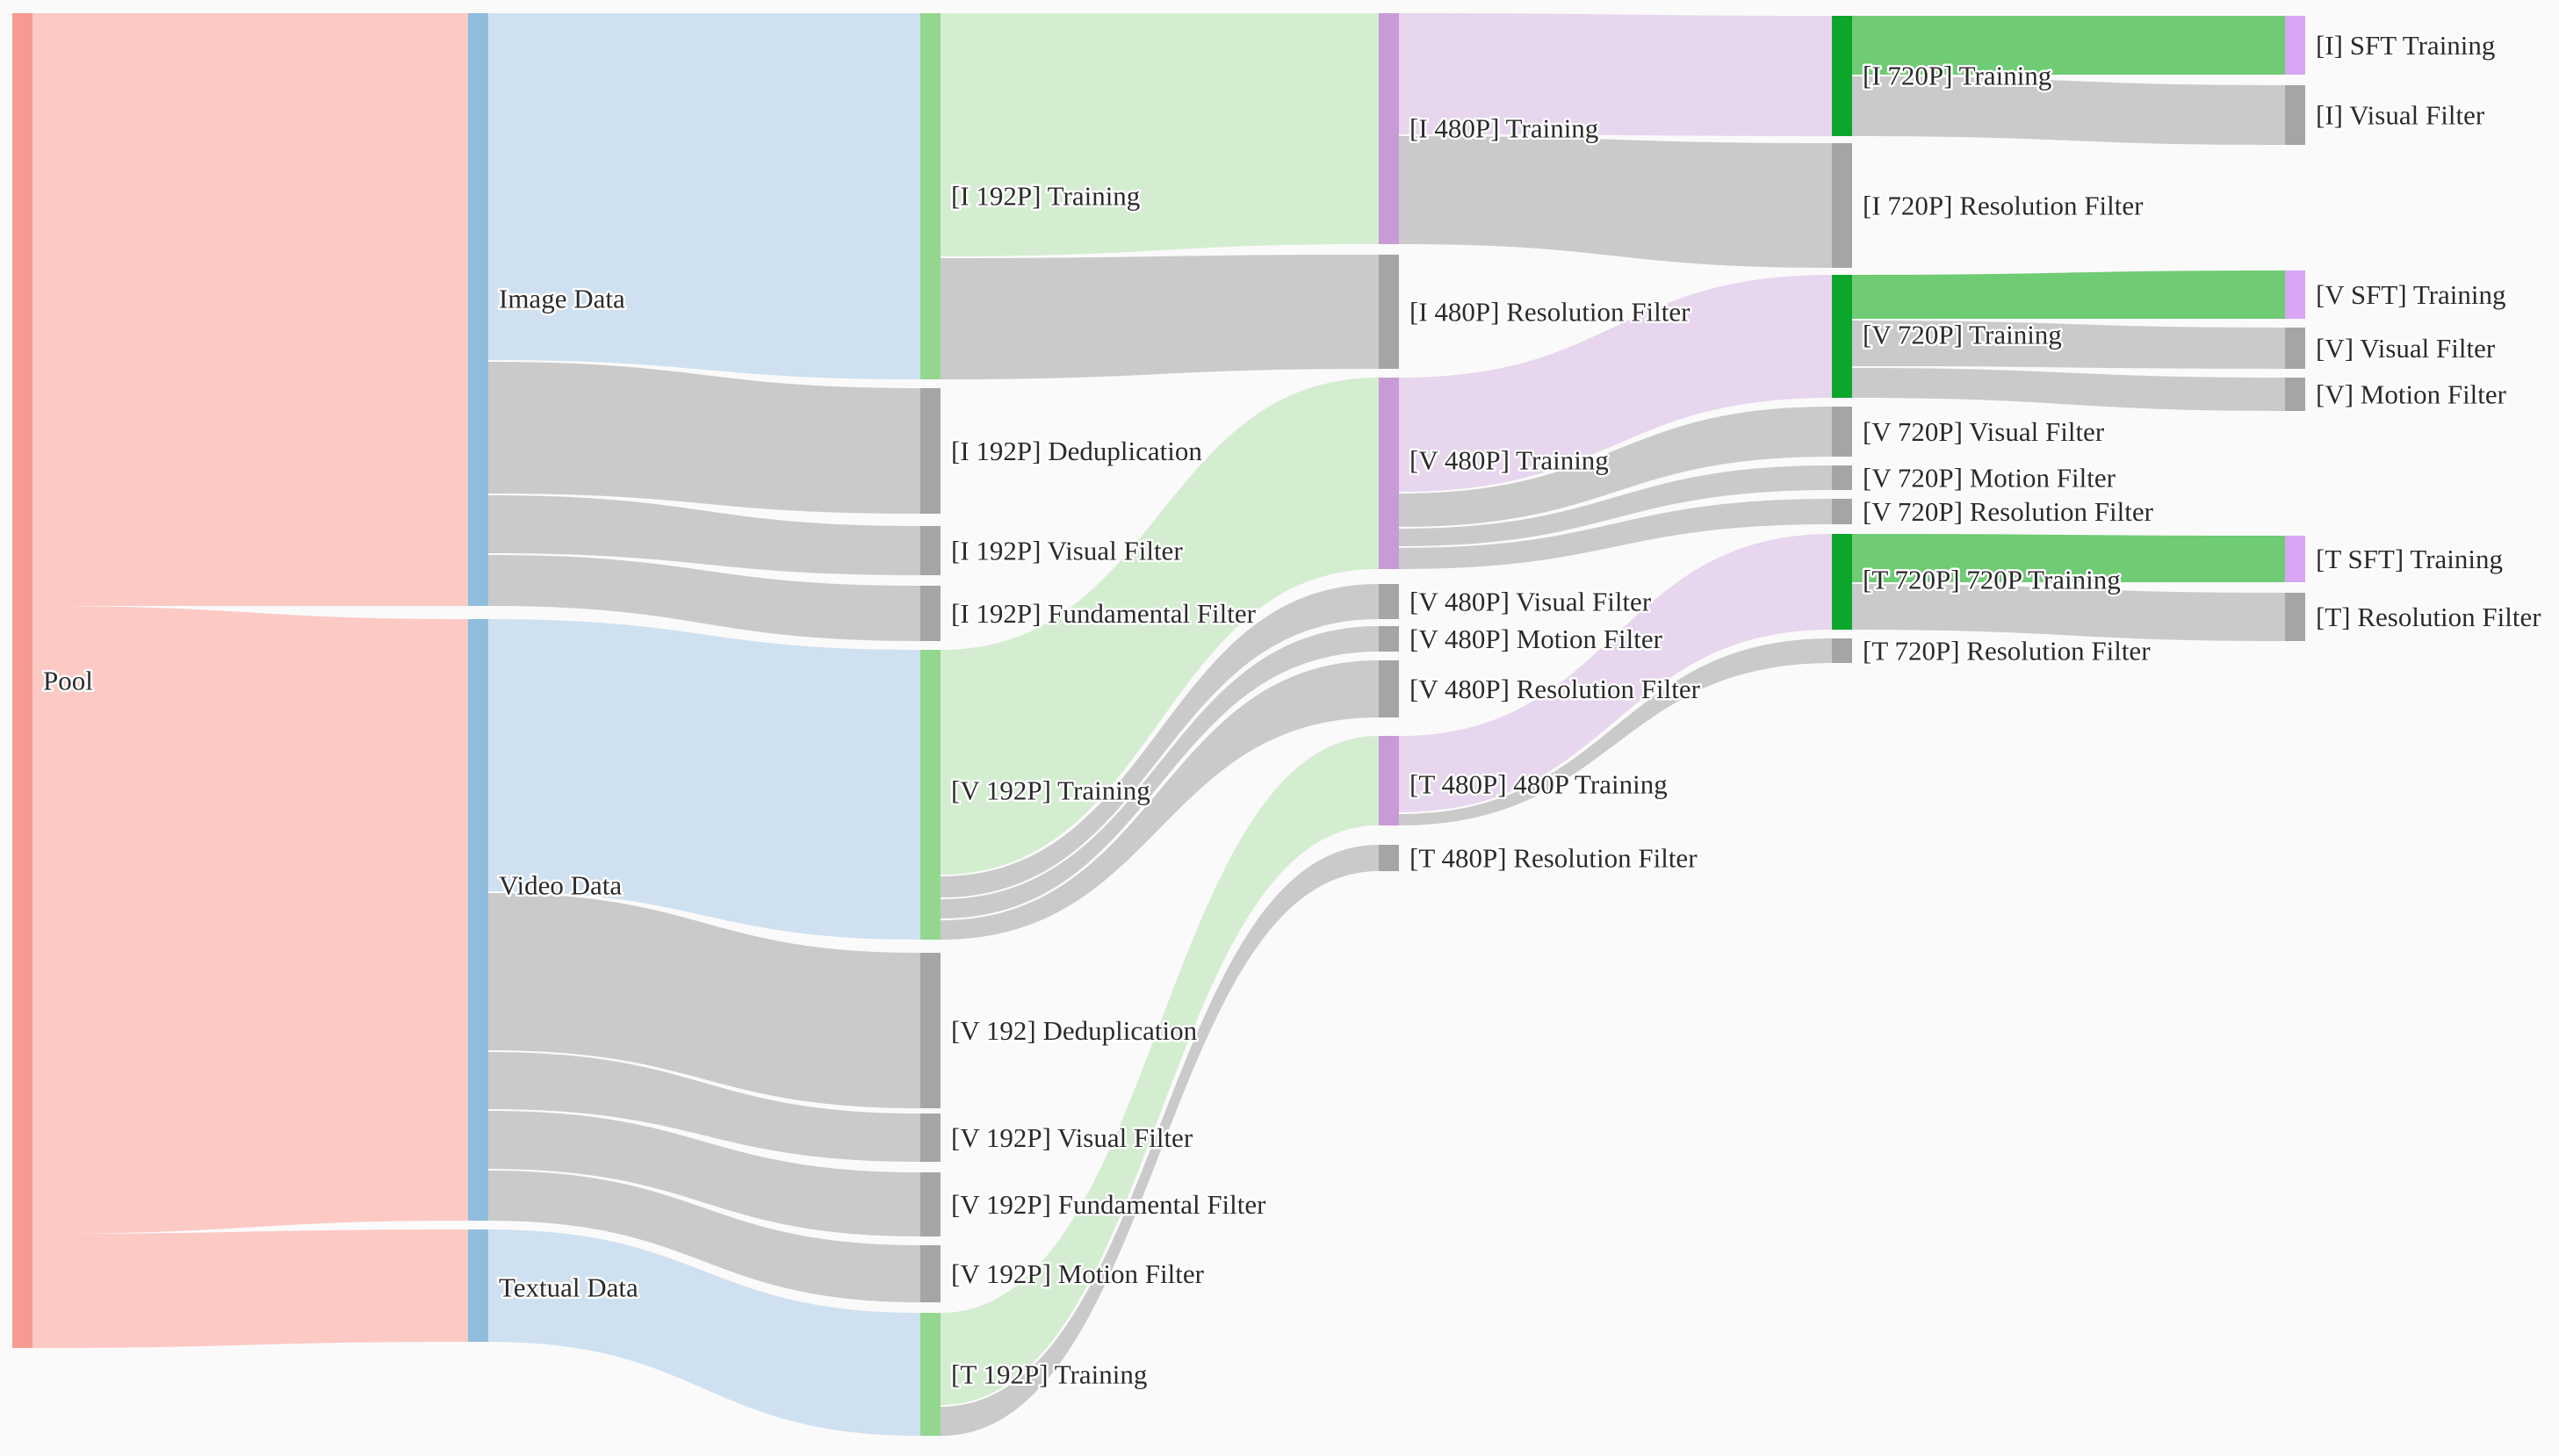 The width and height of the screenshot is (2559, 1456). What do you see at coordinates (2068, 294) in the screenshot?
I see `sankey-link-v720_training-v_sft` at bounding box center [2068, 294].